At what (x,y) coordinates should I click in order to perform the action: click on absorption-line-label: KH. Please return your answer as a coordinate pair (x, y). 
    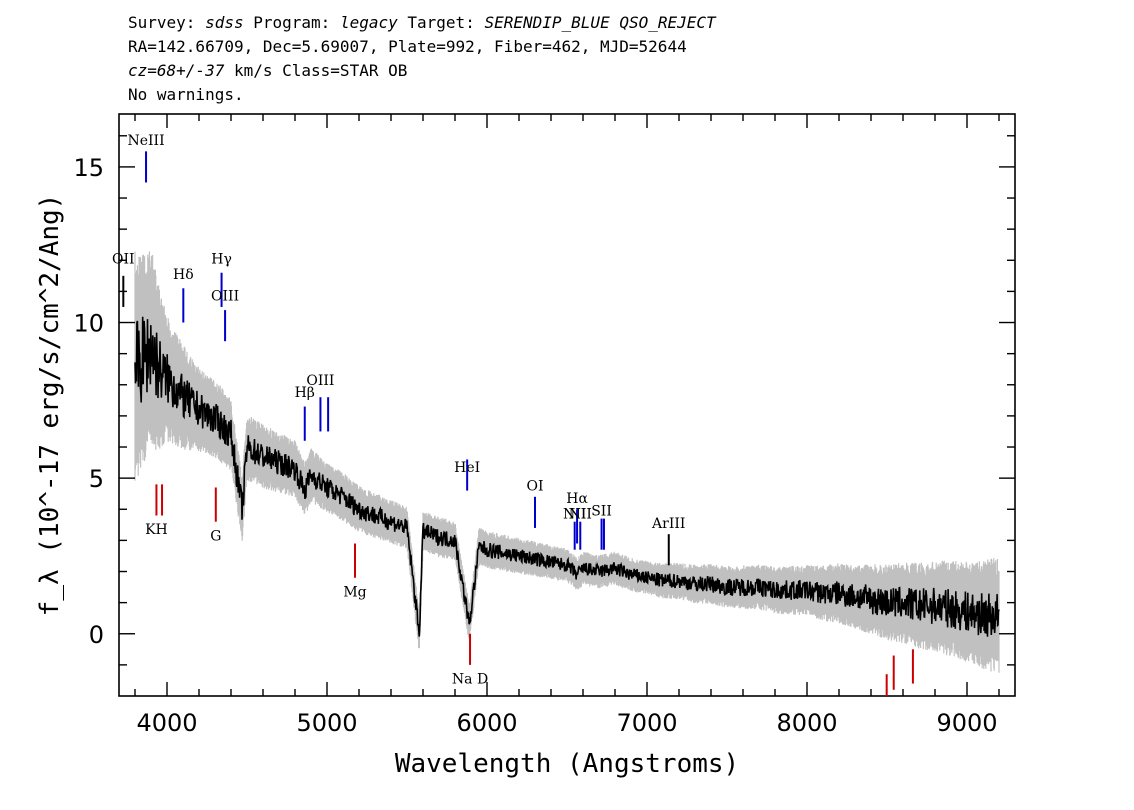
    Looking at the image, I should click on (156, 530).